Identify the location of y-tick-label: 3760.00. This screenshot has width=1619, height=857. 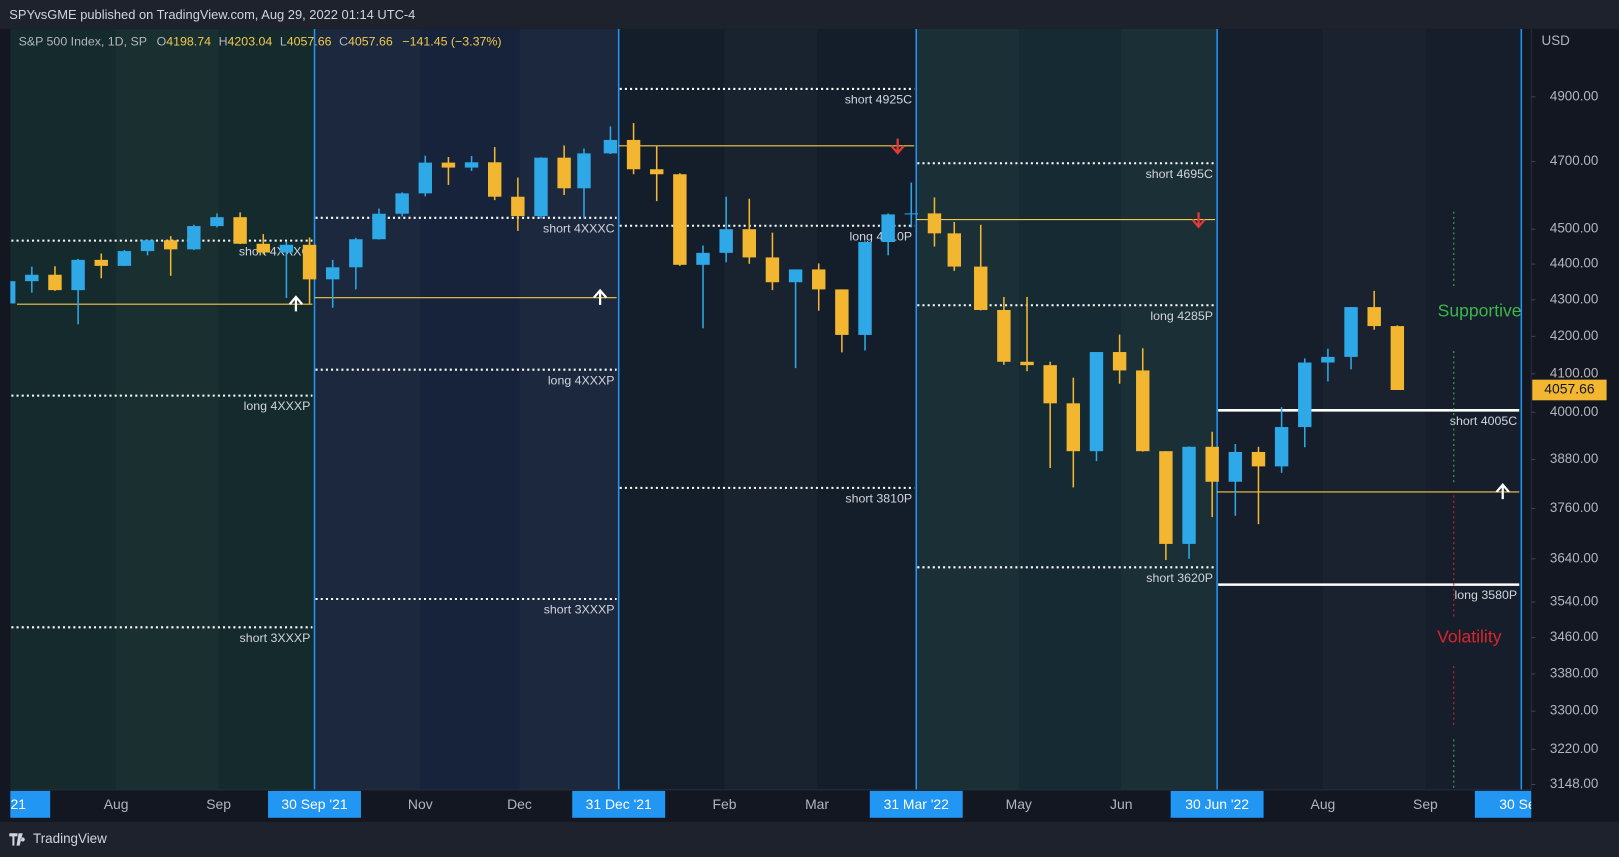
(1574, 507).